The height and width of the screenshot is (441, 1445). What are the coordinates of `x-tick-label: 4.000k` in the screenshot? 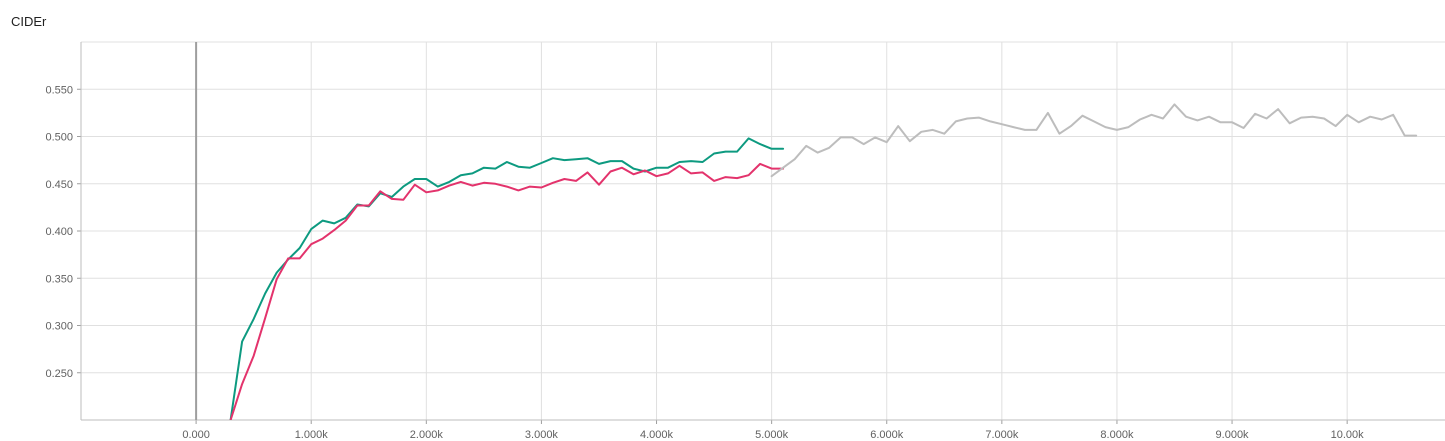 It's located at (657, 435).